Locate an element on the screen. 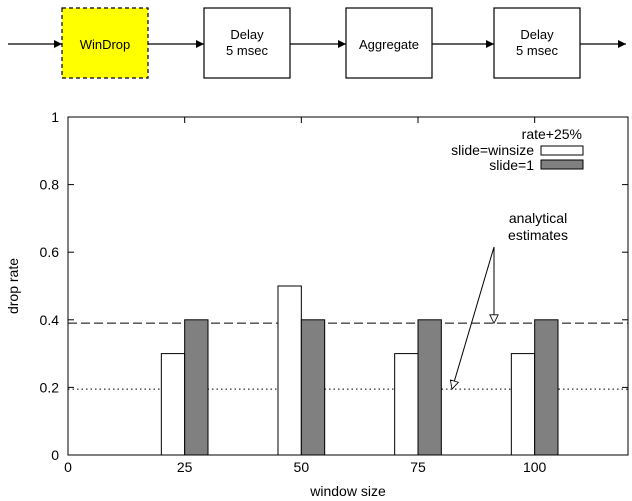  annotation-line-1: analytical is located at coordinates (538, 218).